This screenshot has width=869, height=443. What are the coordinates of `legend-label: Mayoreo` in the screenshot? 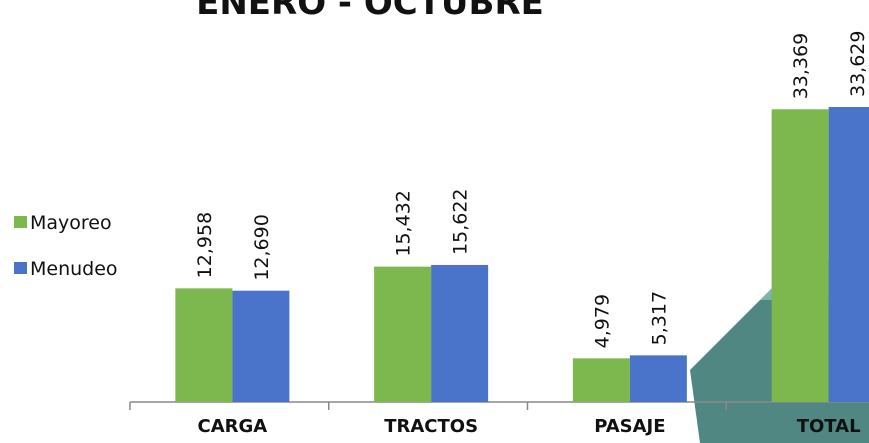 It's located at (71, 223).